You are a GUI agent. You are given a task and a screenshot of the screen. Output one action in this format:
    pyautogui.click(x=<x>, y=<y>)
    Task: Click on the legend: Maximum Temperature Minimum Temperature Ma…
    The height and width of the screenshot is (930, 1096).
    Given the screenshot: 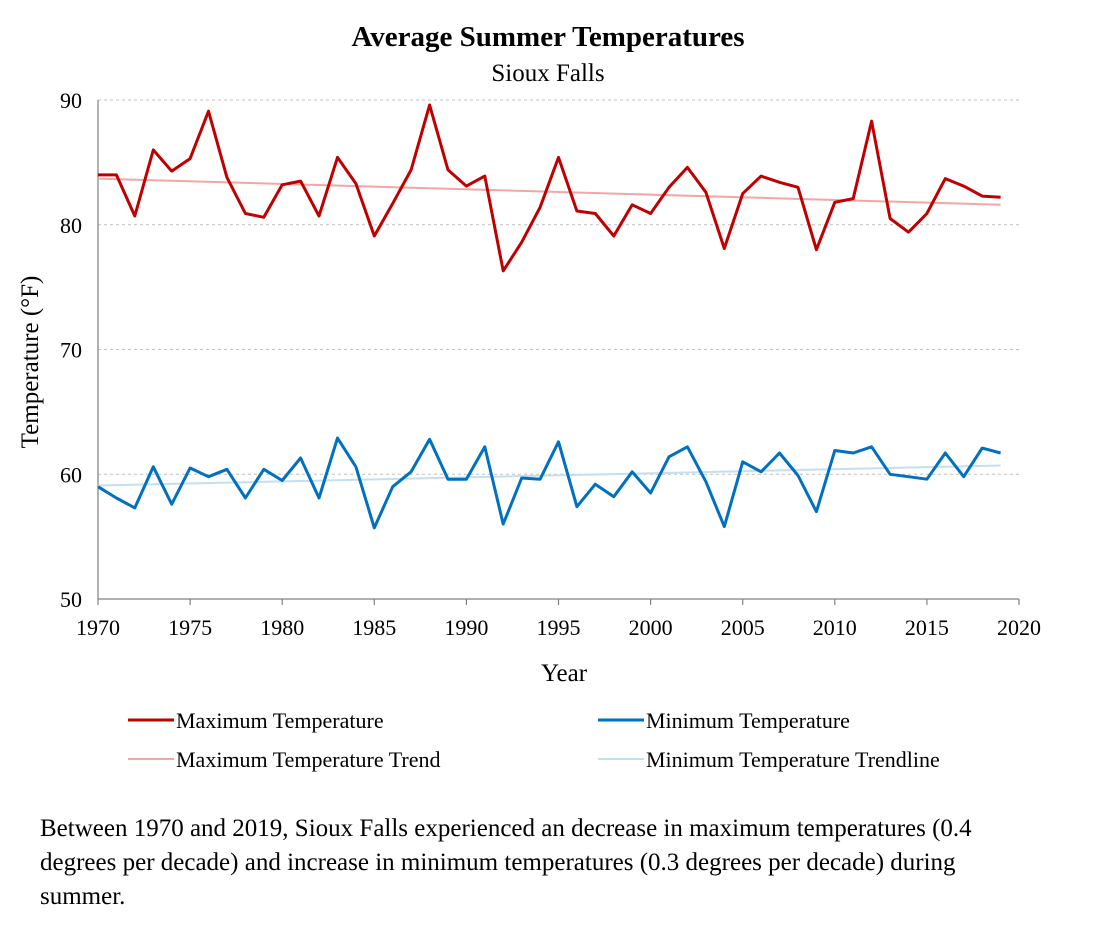 What is the action you would take?
    pyautogui.click(x=534, y=740)
    